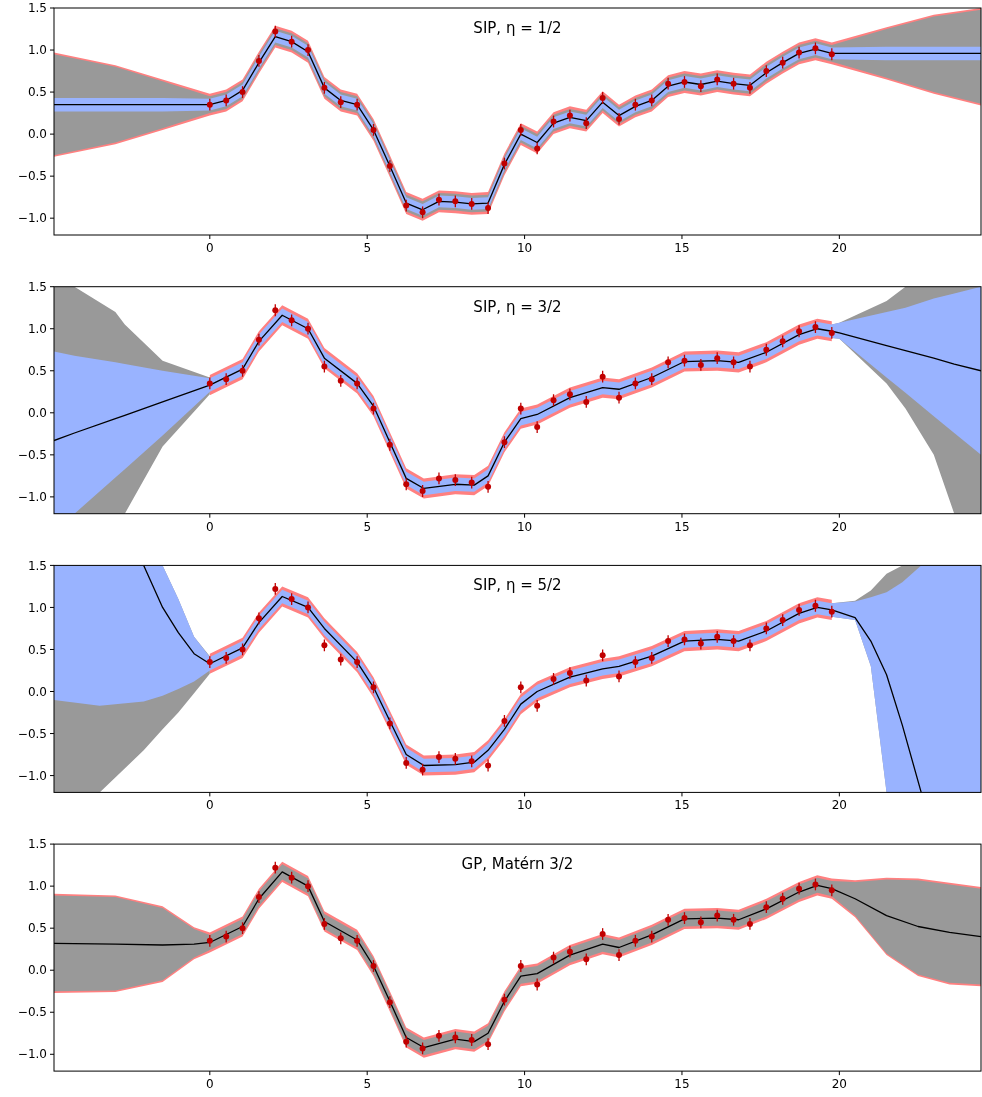 This screenshot has height=1097, width=982. Describe the element at coordinates (517, 864) in the screenshot. I see `text: GP, Matérn 3/2` at that location.